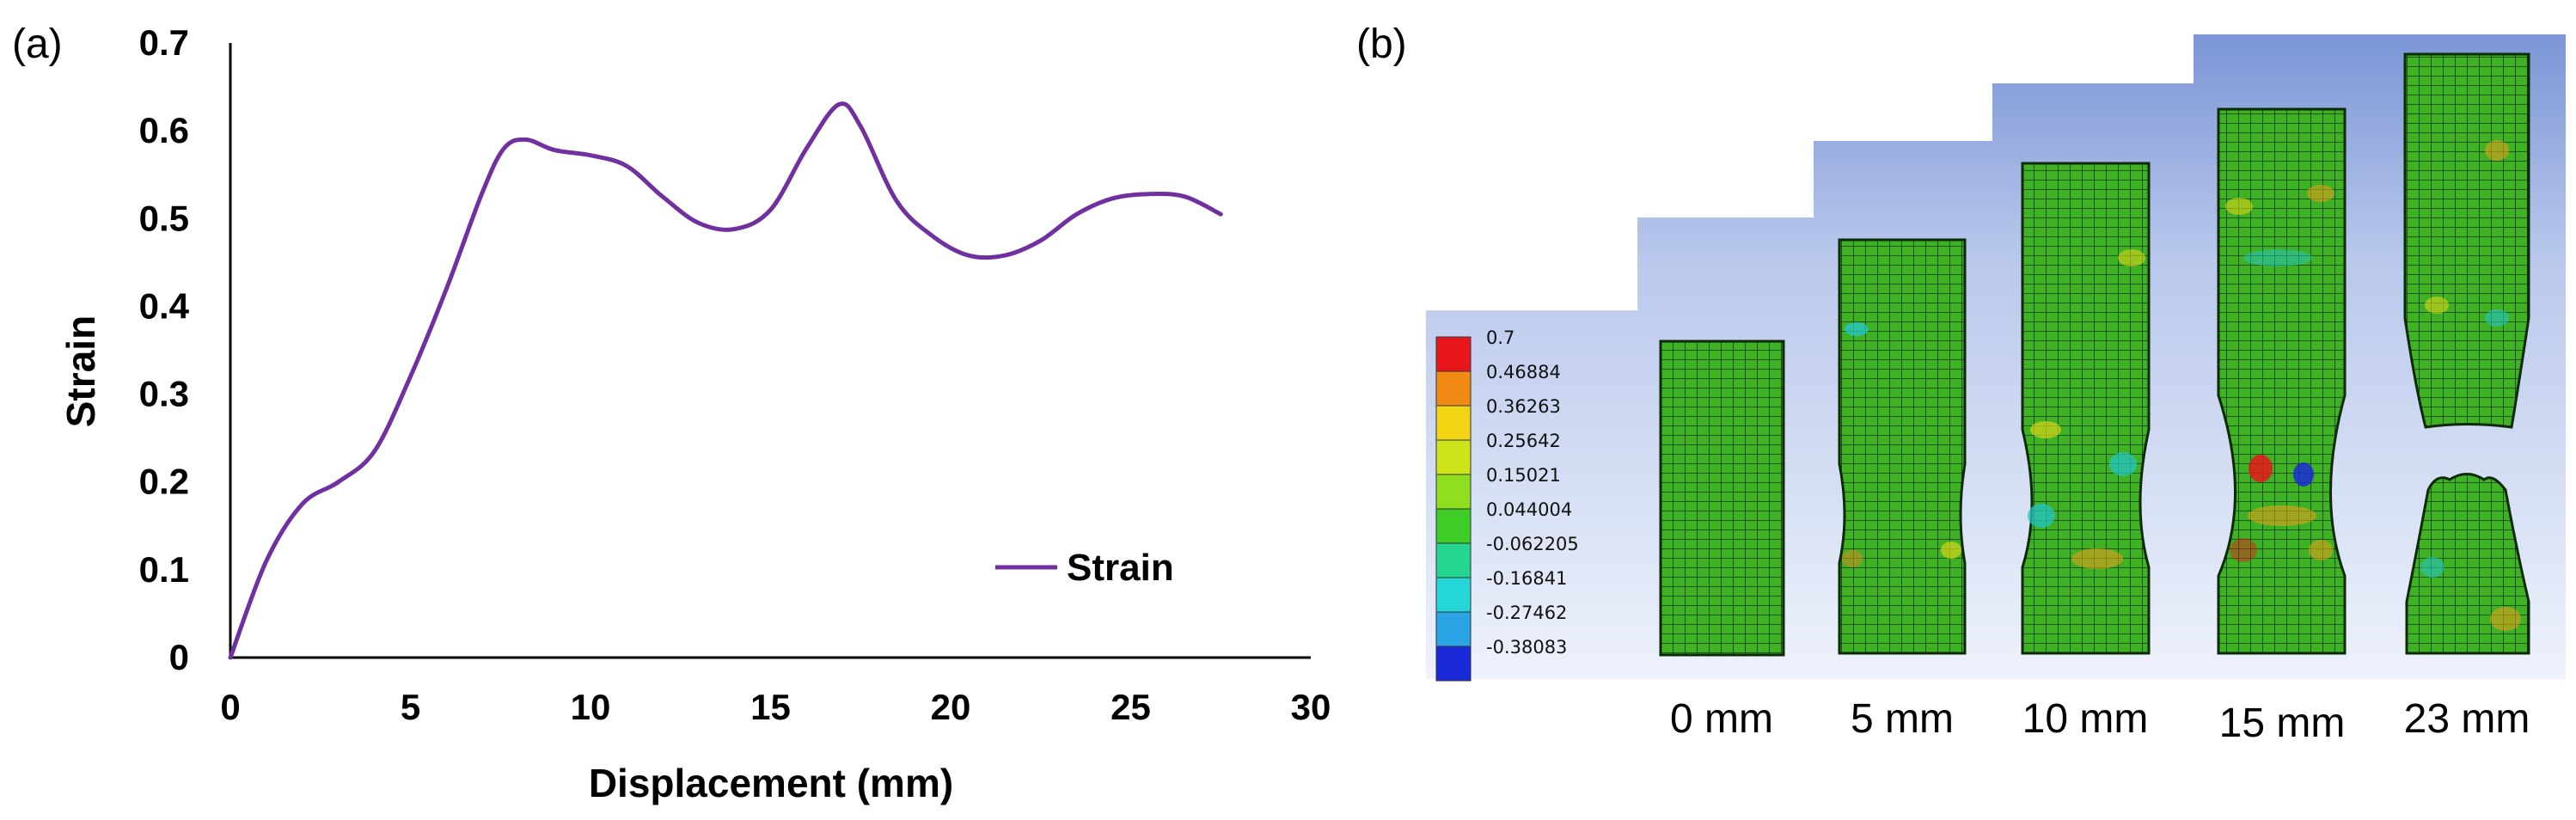 This screenshot has height=820, width=2576. I want to click on x-tick-labels: 0 5 10 15 20 25 30, so click(775, 707).